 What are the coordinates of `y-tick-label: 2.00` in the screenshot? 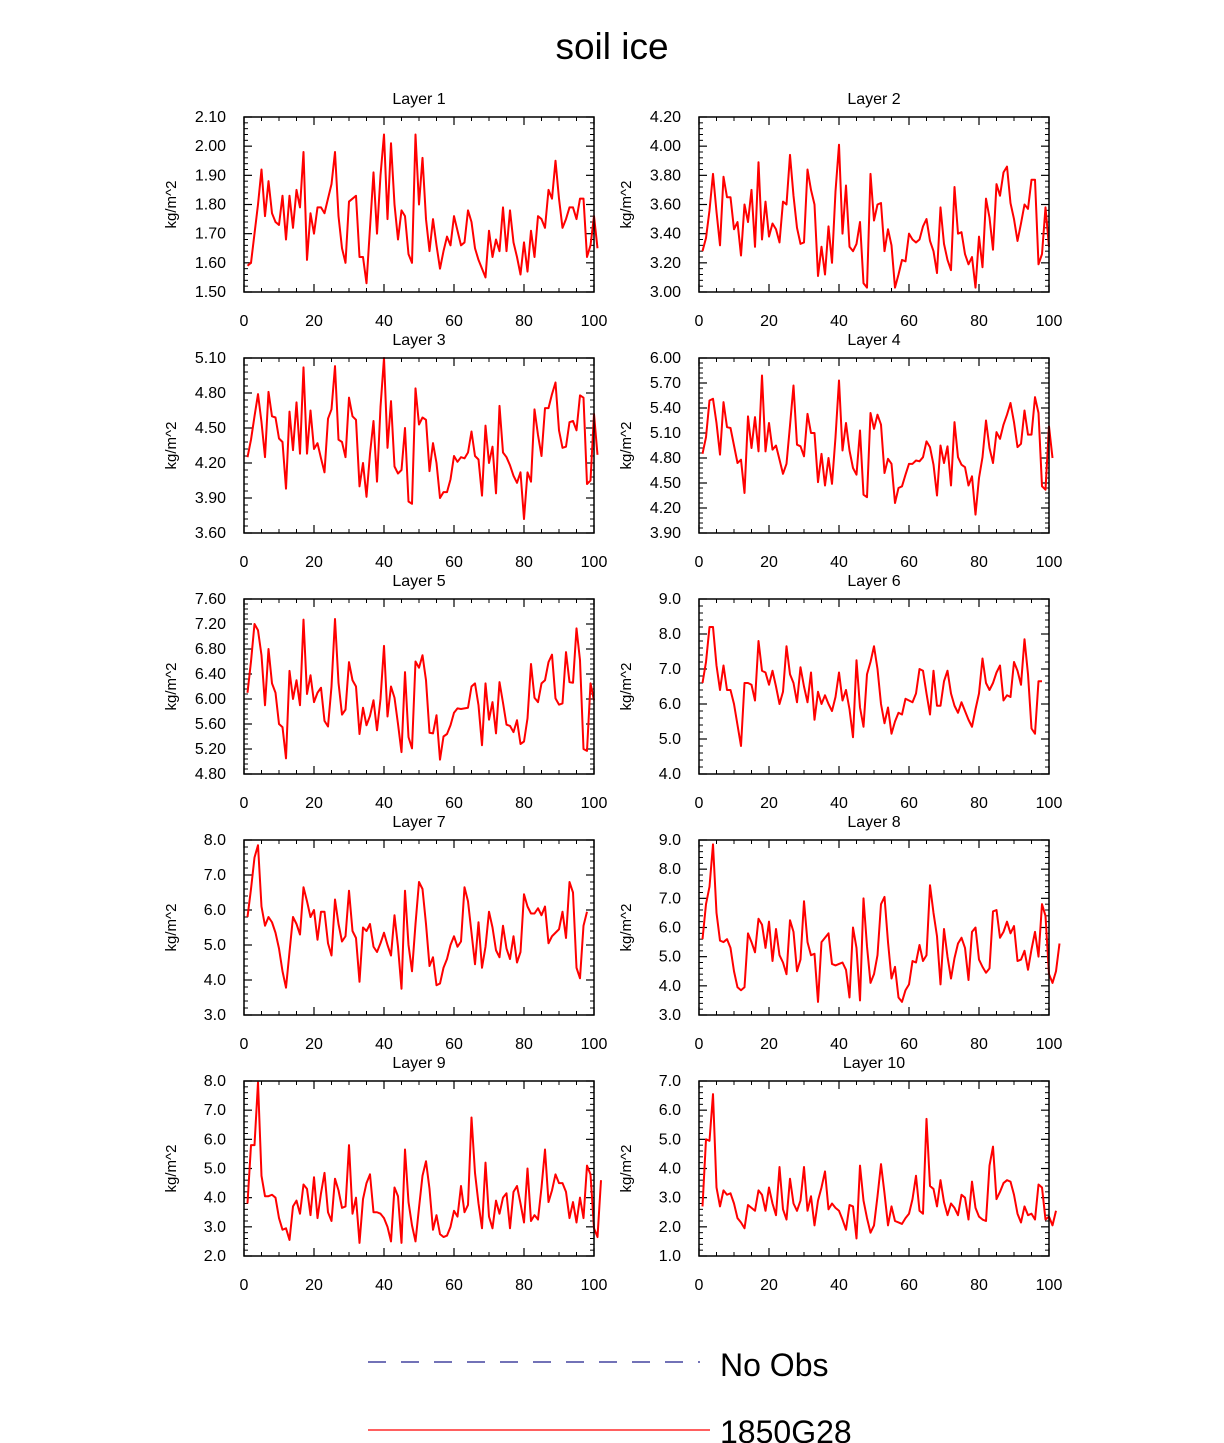 It's located at (210, 146).